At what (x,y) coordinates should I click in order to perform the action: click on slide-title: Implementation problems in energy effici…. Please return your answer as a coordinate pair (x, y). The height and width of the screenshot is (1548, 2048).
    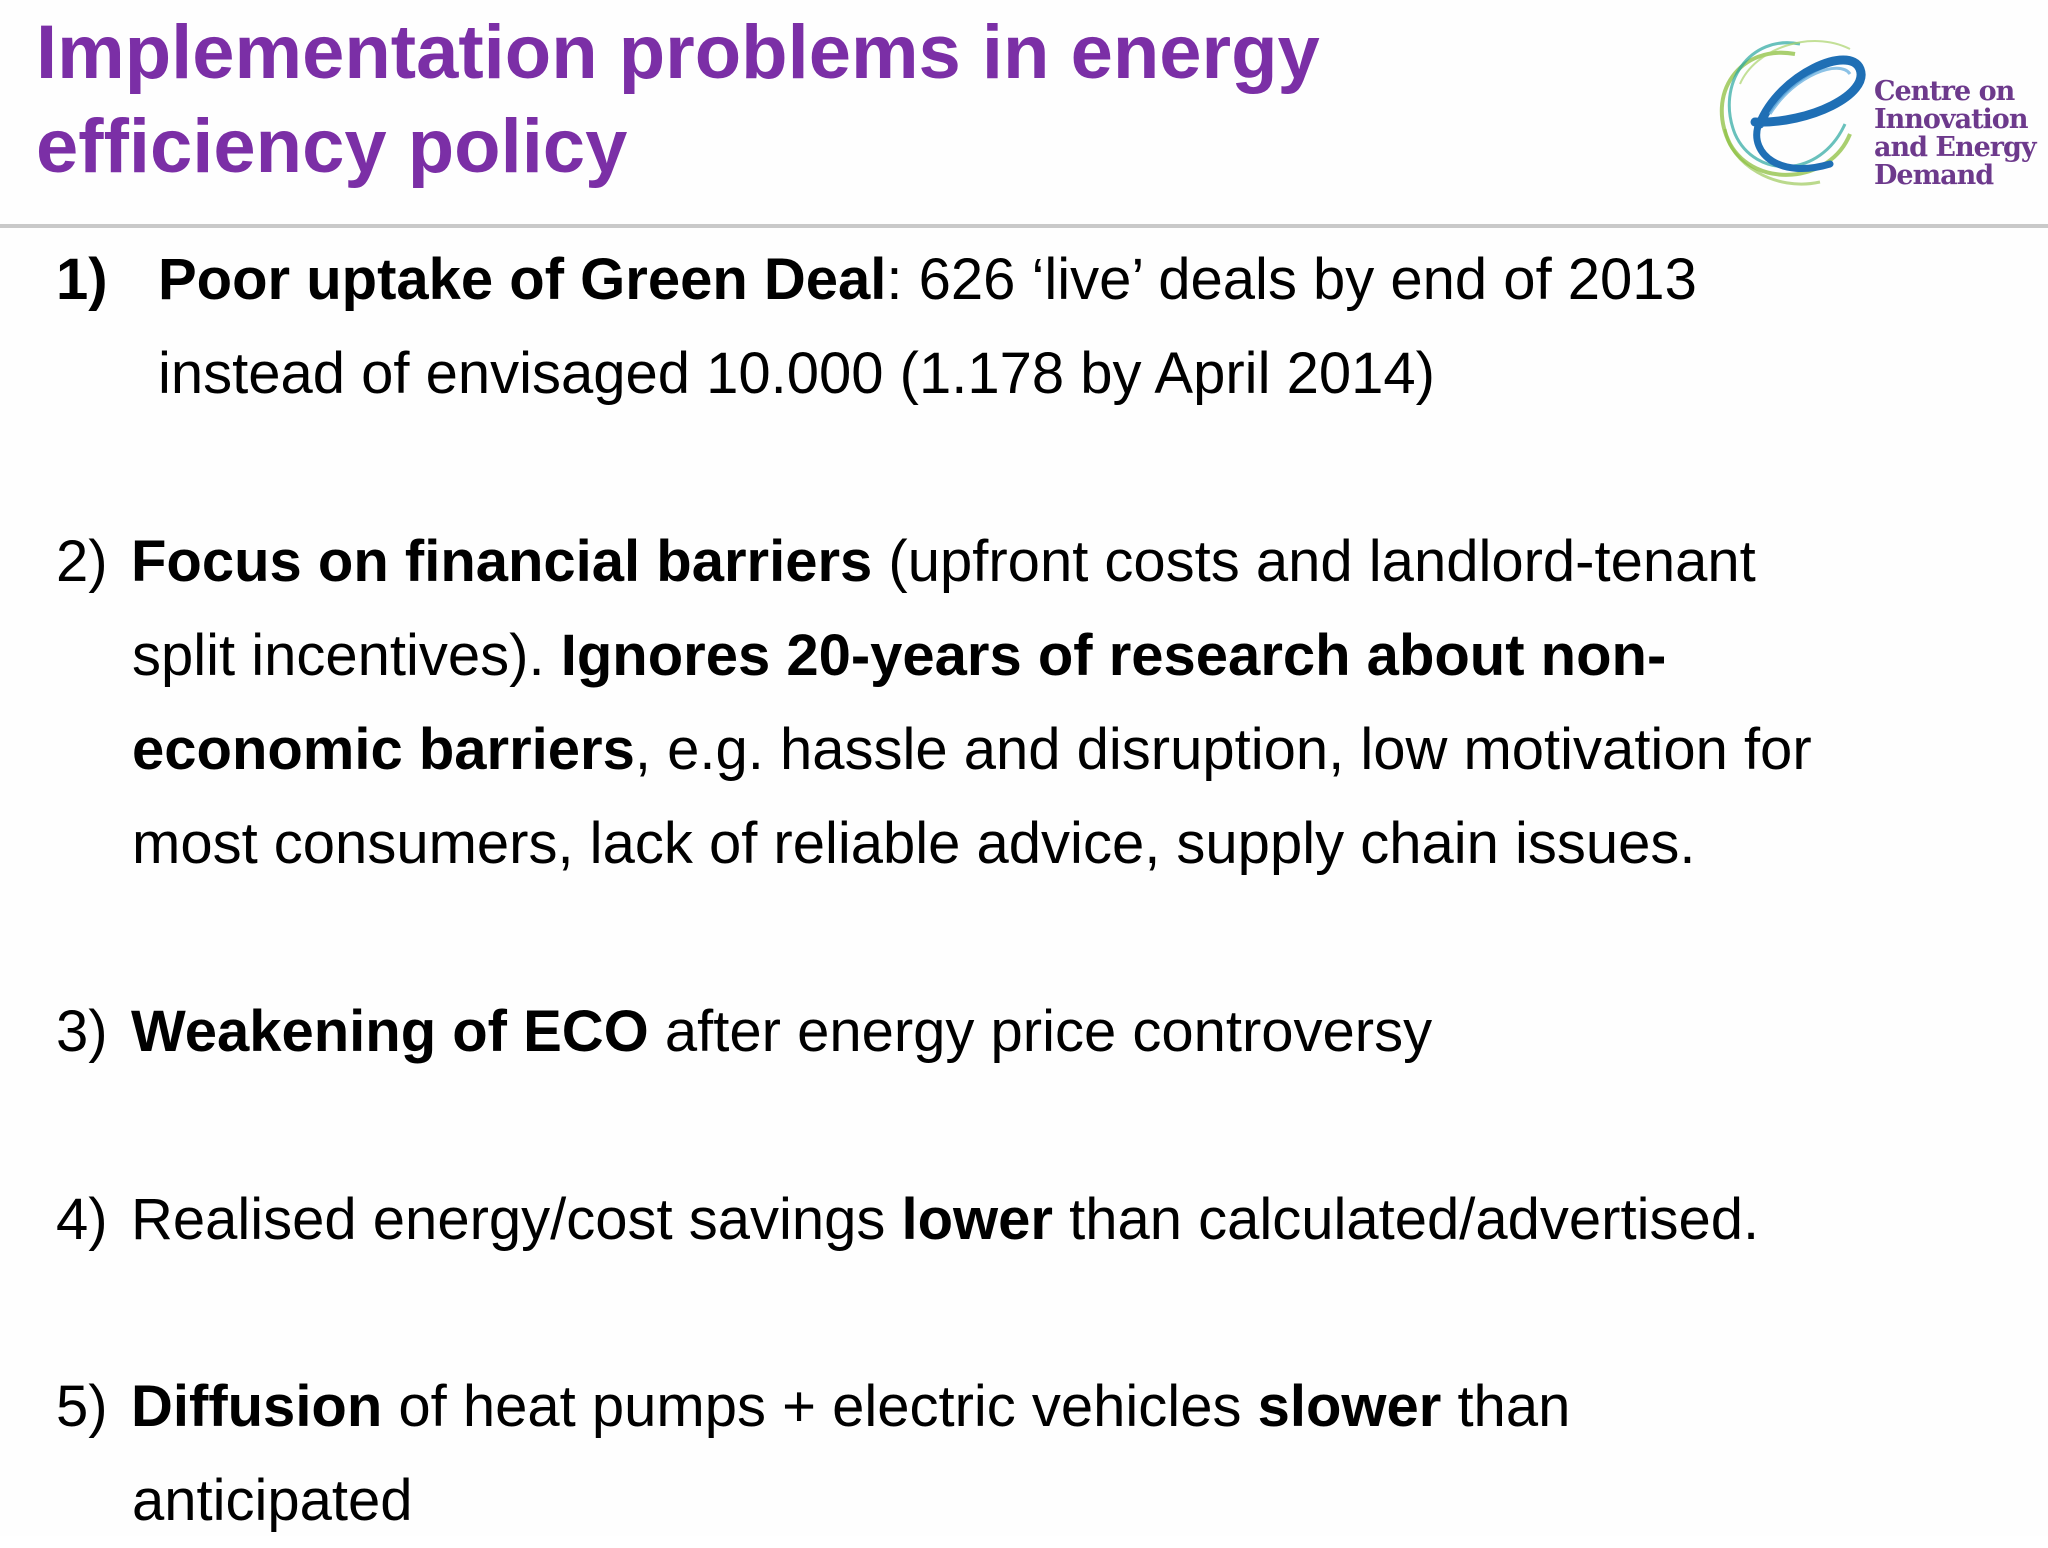
    Looking at the image, I should click on (836, 100).